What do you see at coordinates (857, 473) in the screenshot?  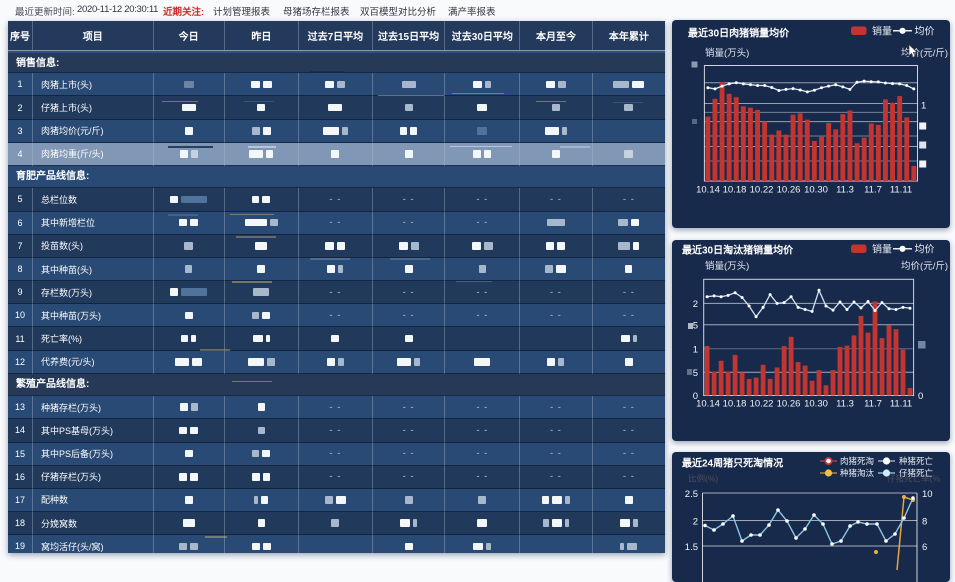 I see `svg-text: 种猪淘汰` at bounding box center [857, 473].